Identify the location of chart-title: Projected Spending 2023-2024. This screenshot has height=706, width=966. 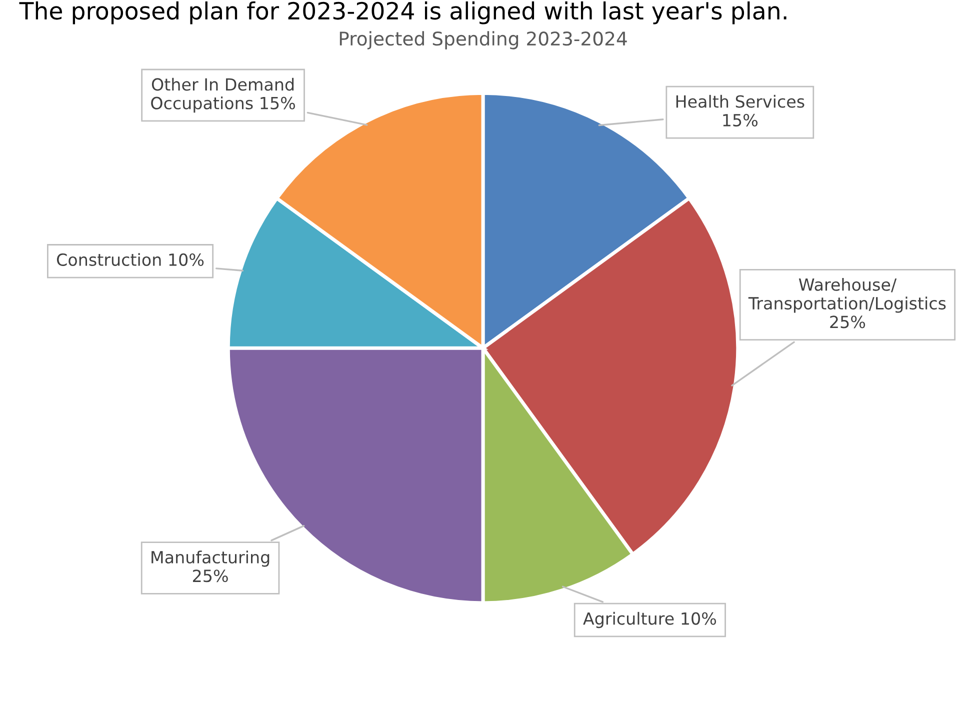
(483, 40).